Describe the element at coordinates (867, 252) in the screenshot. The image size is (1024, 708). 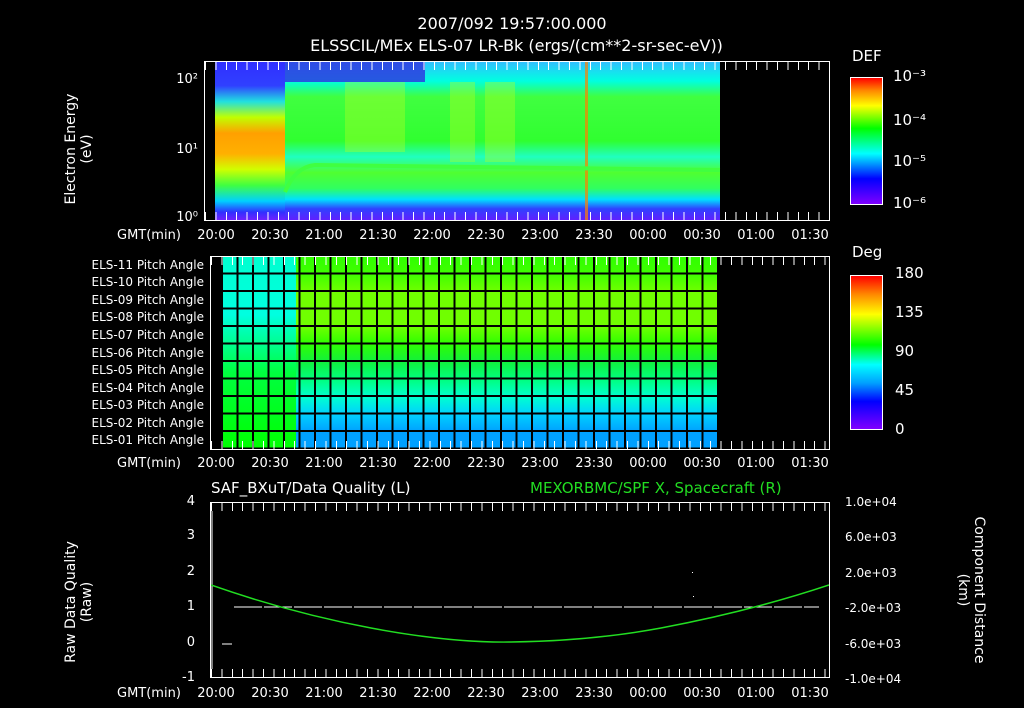
I see `colorbar2-title: Deg` at that location.